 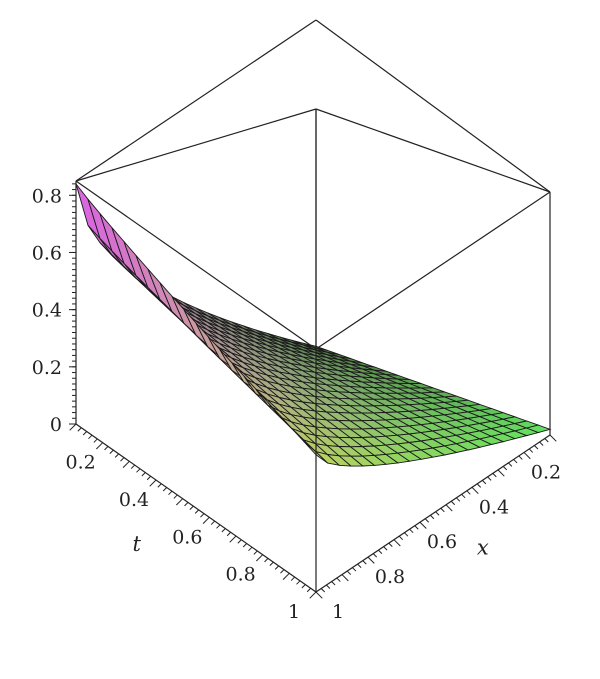 What do you see at coordinates (241, 575) in the screenshot?
I see `t-tick-label: 0.8` at bounding box center [241, 575].